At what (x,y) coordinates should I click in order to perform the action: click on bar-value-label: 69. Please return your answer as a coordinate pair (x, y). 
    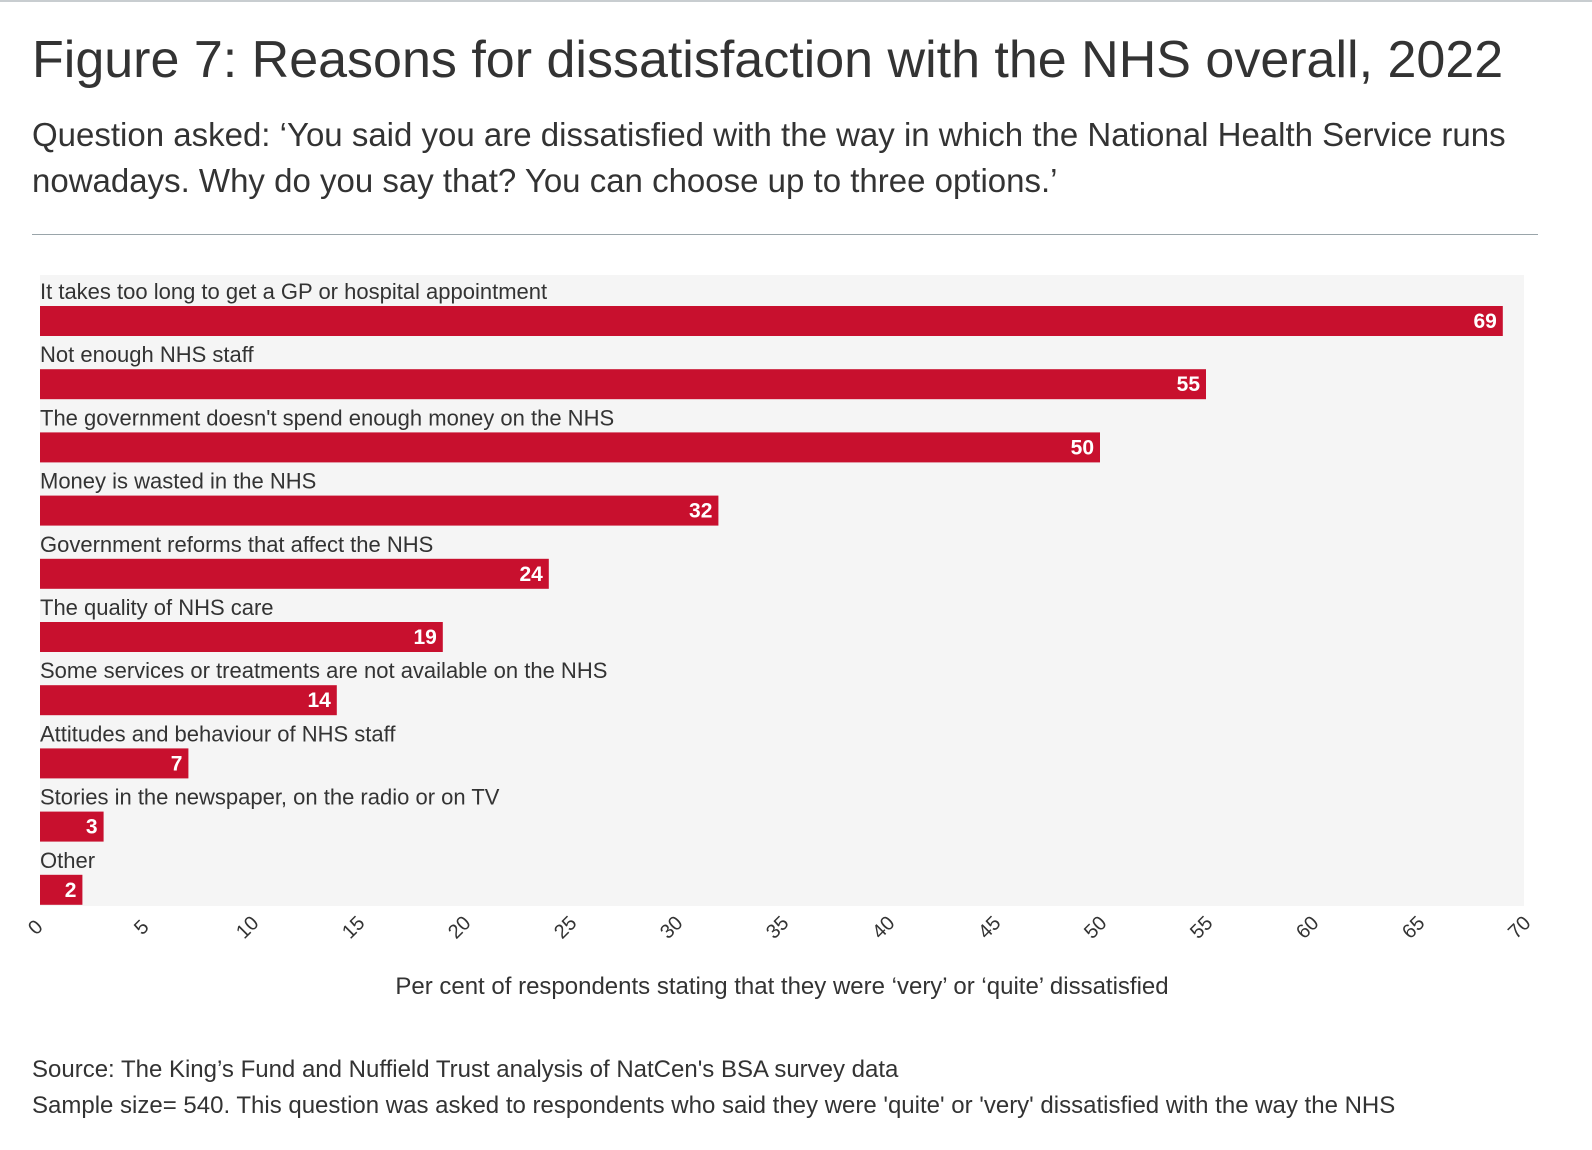
    Looking at the image, I should click on (1484, 321).